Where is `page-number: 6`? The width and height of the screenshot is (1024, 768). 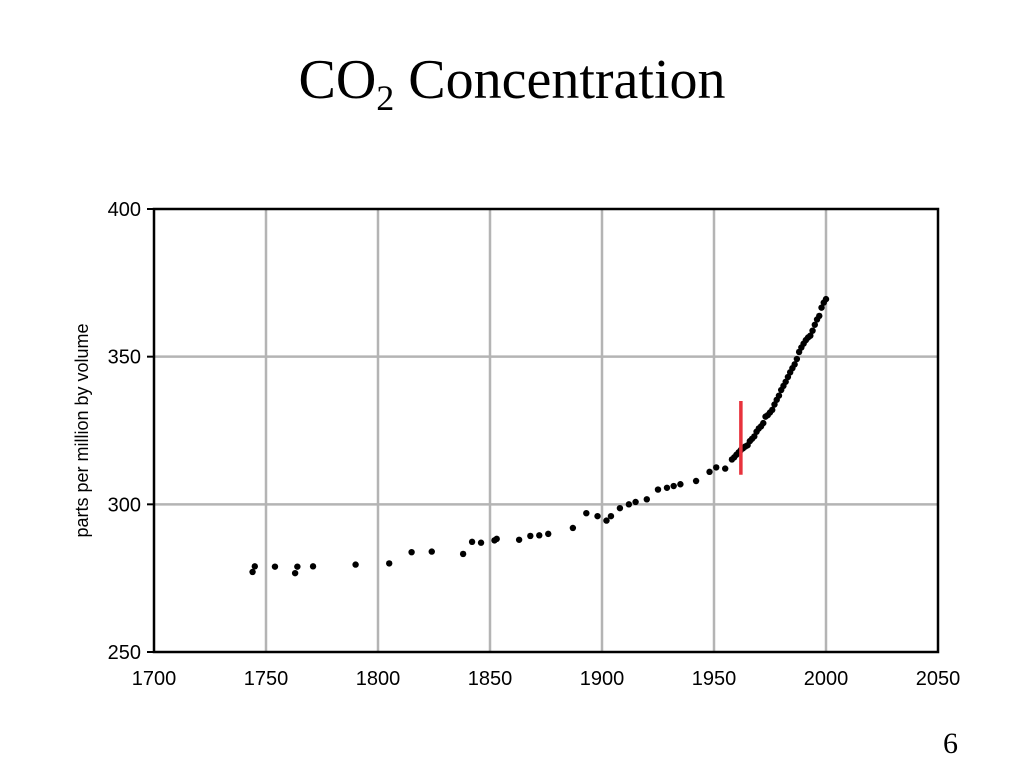 page-number: 6 is located at coordinates (950, 743).